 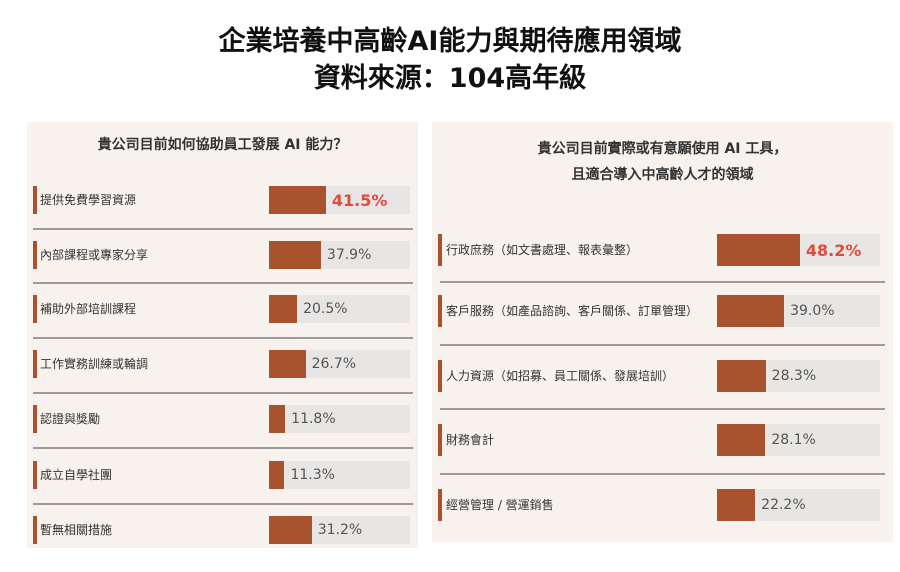 What do you see at coordinates (572, 311) in the screenshot?
I see `category-label: 客戶服務（如產品諮詢、客戶關係、訂單管理）` at bounding box center [572, 311].